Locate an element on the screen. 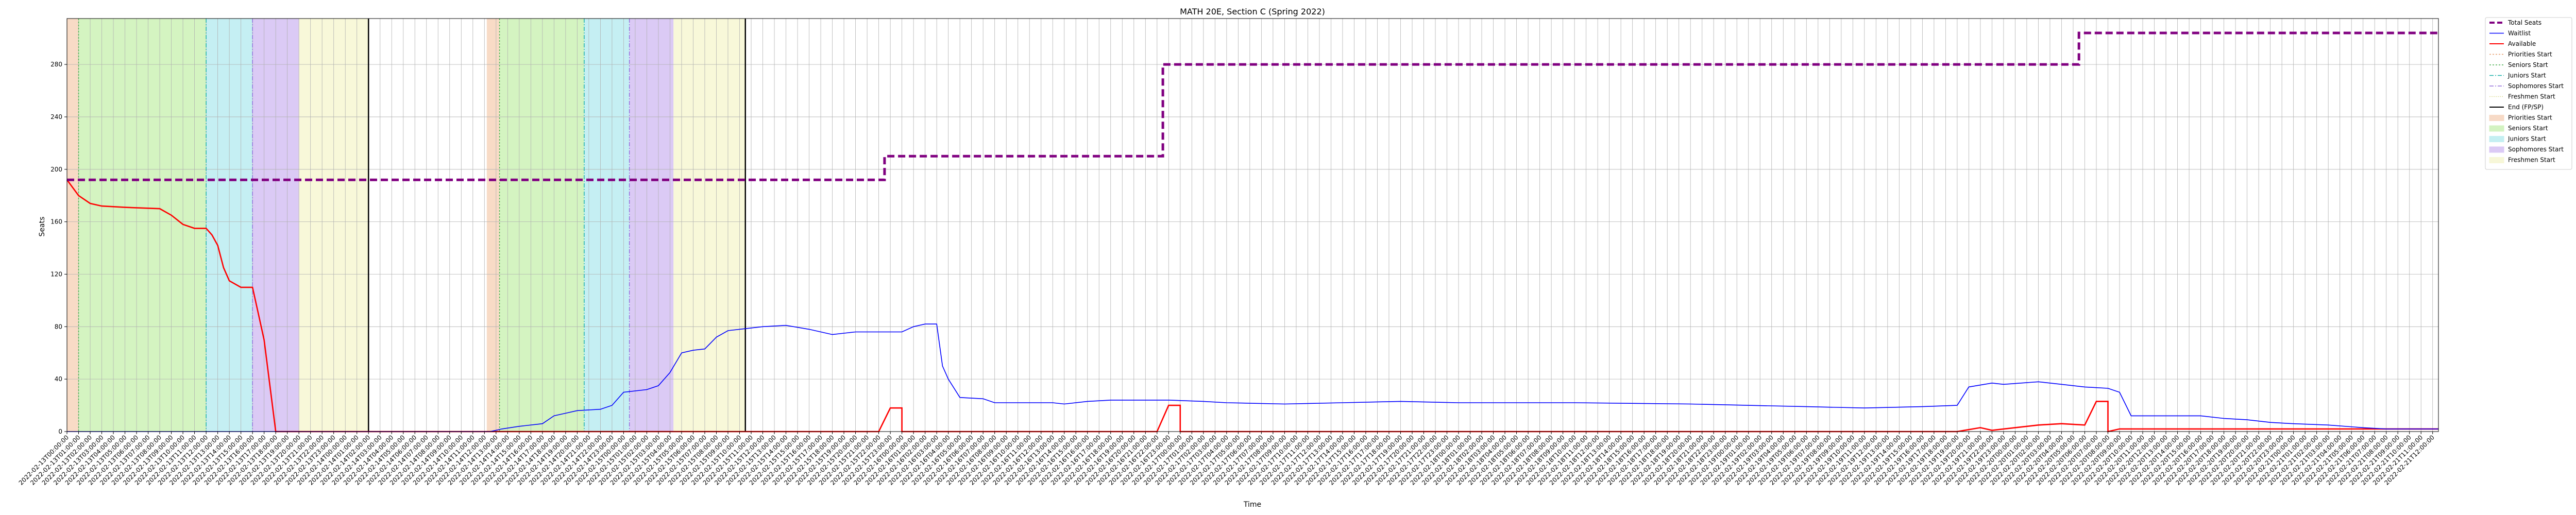  legend-label: Total Seats is located at coordinates (2524, 22).